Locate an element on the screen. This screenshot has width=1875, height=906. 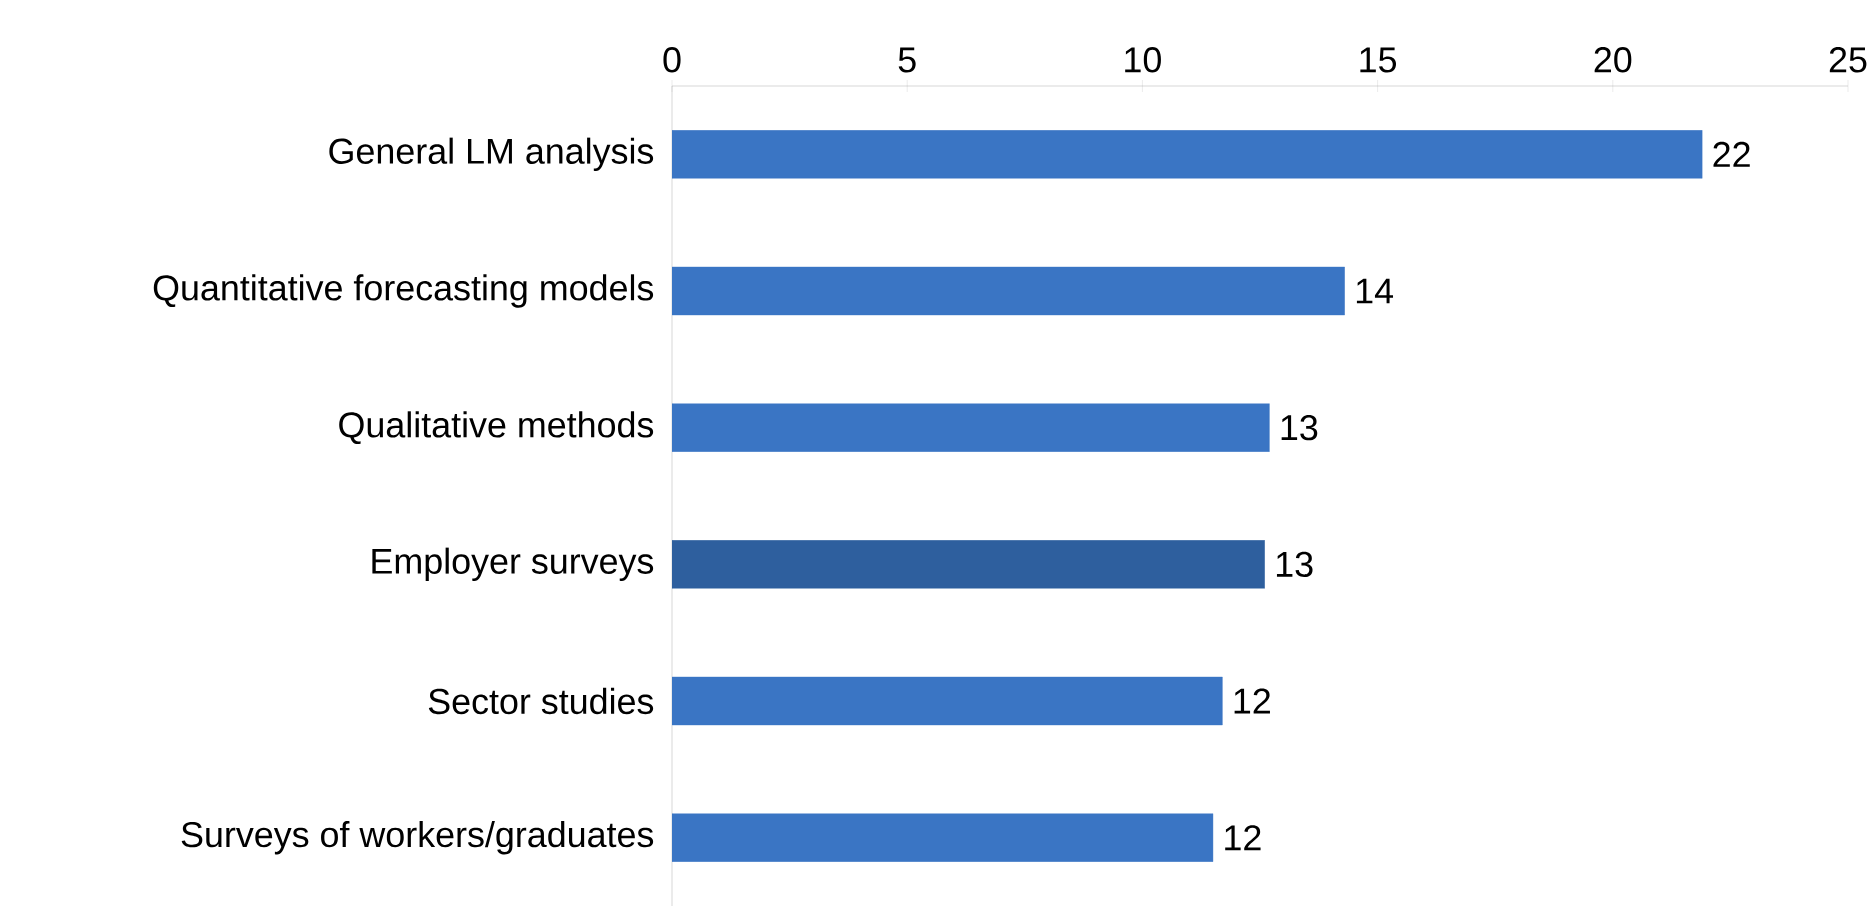
y-tick-label: General LM analysis is located at coordinates (491, 154).